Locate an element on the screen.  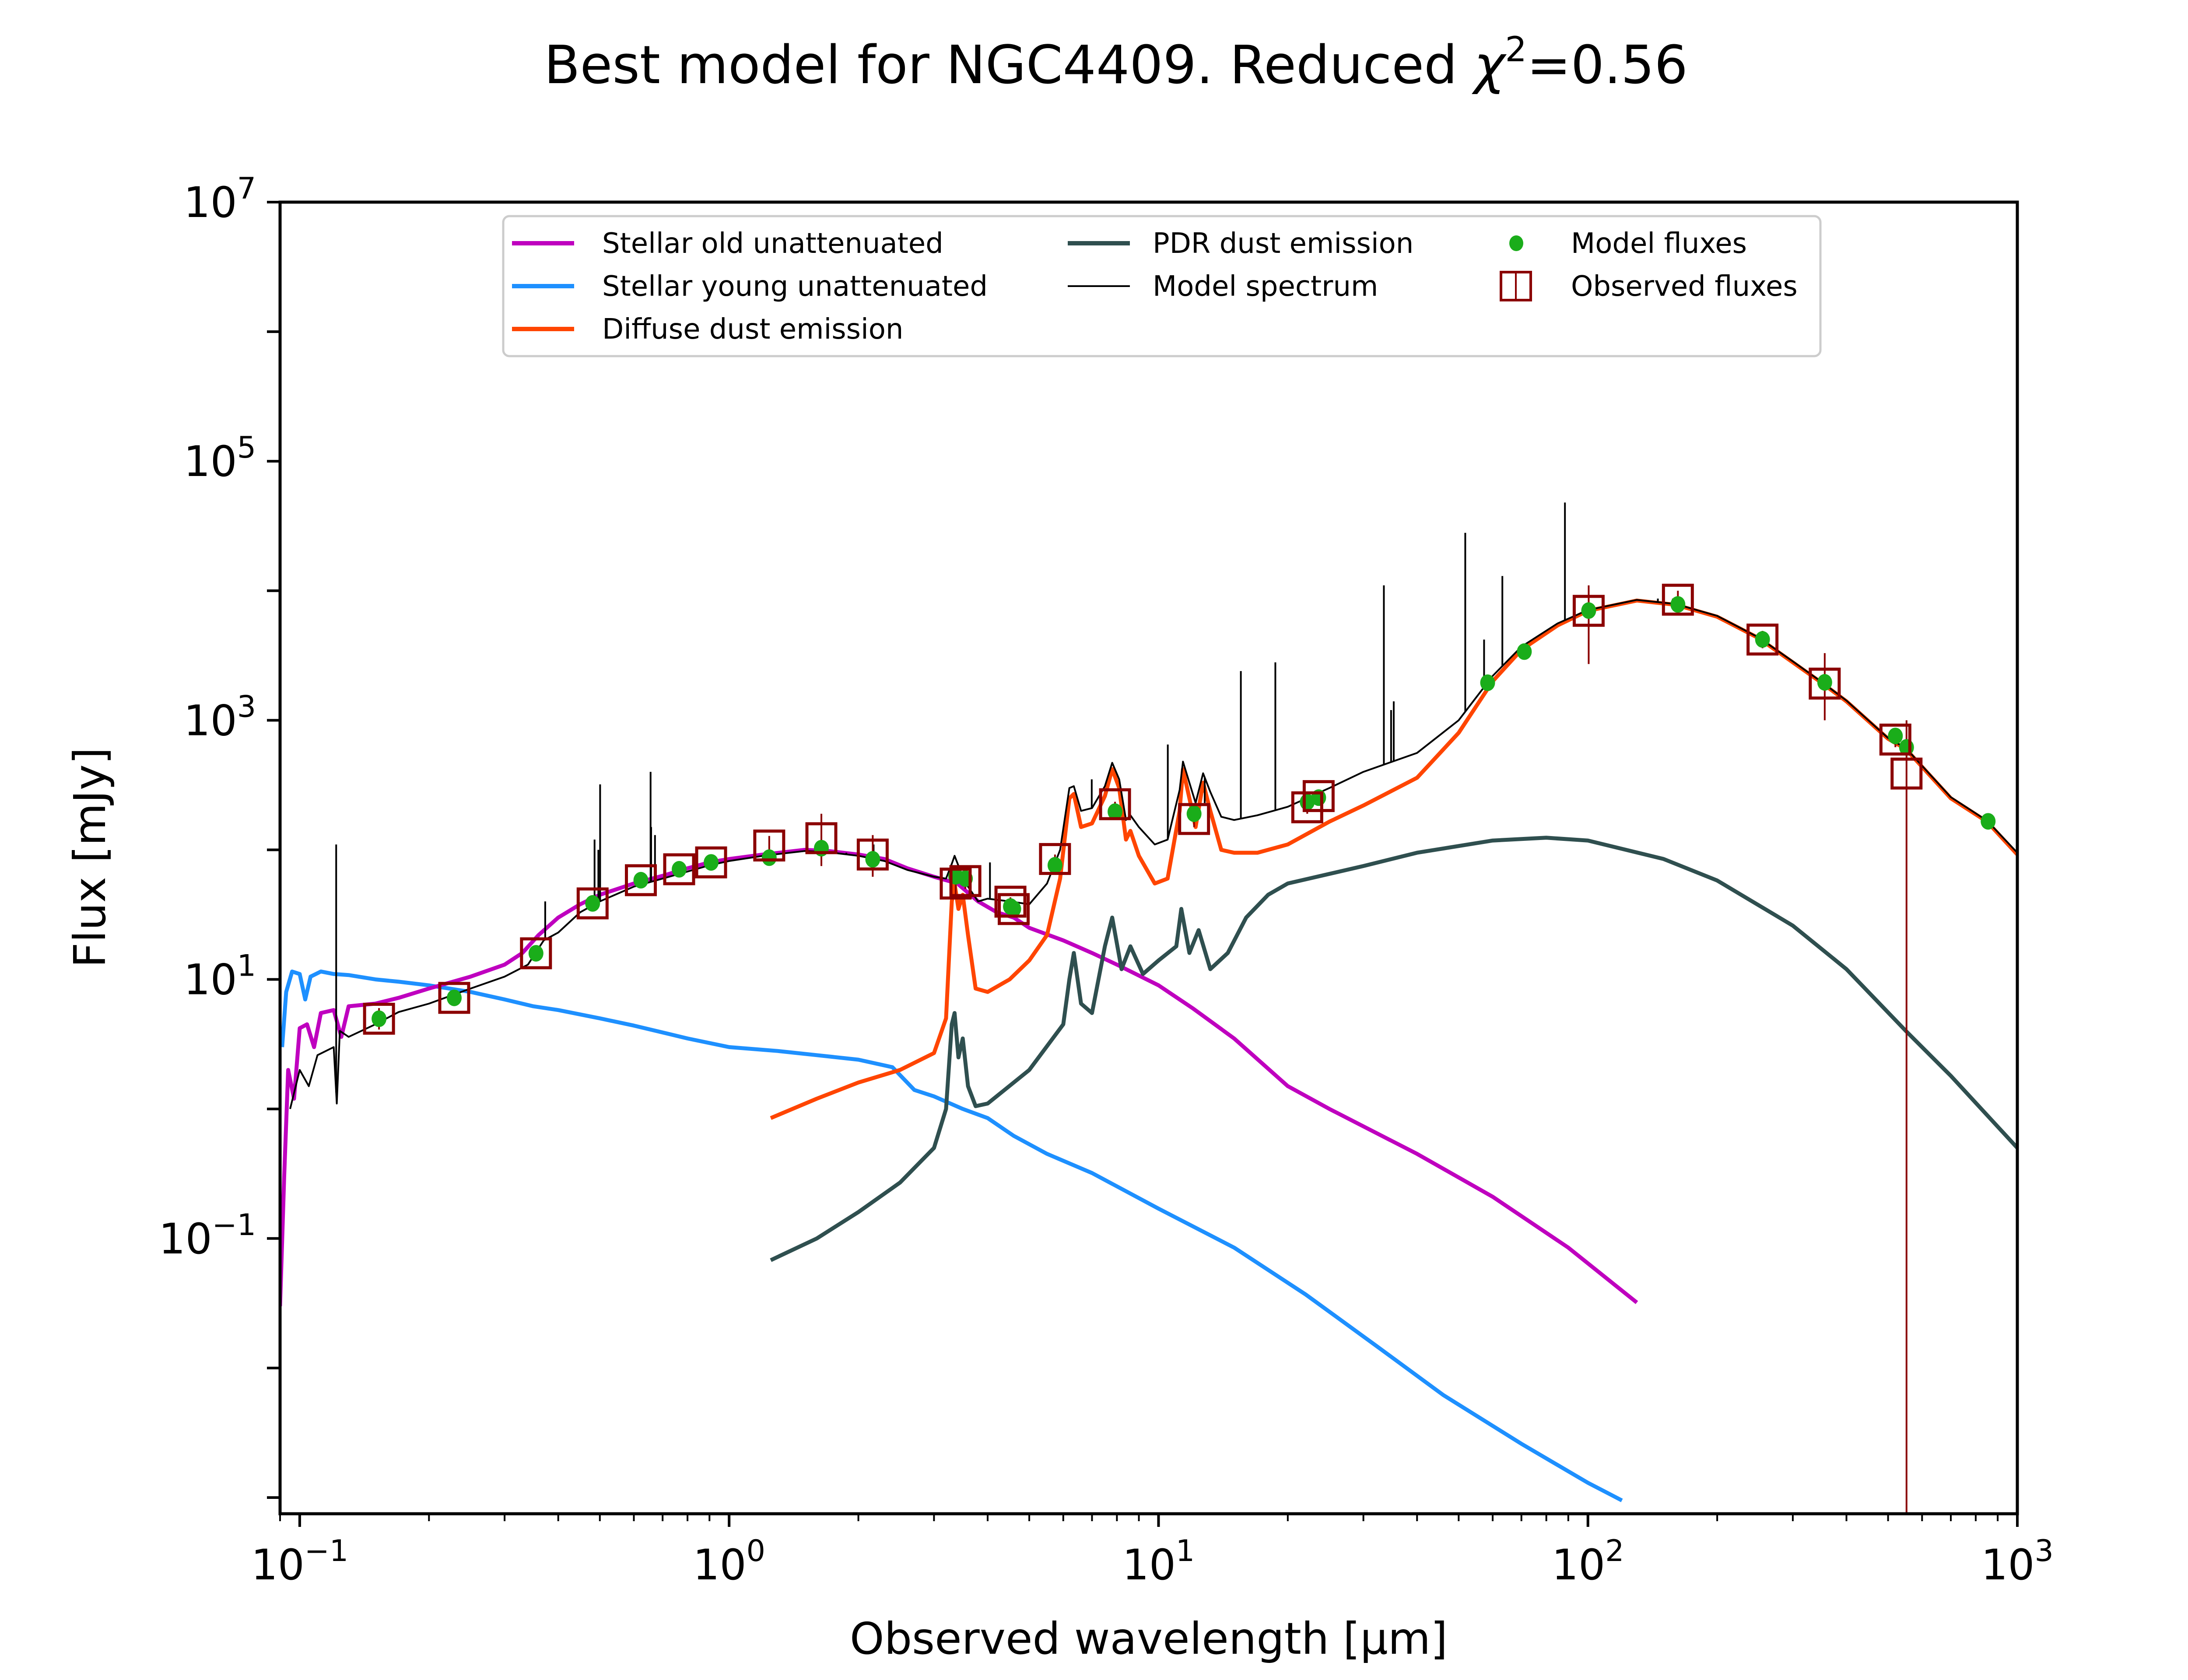
y-axis-label: Flux [mJy] is located at coordinates (90, 857).